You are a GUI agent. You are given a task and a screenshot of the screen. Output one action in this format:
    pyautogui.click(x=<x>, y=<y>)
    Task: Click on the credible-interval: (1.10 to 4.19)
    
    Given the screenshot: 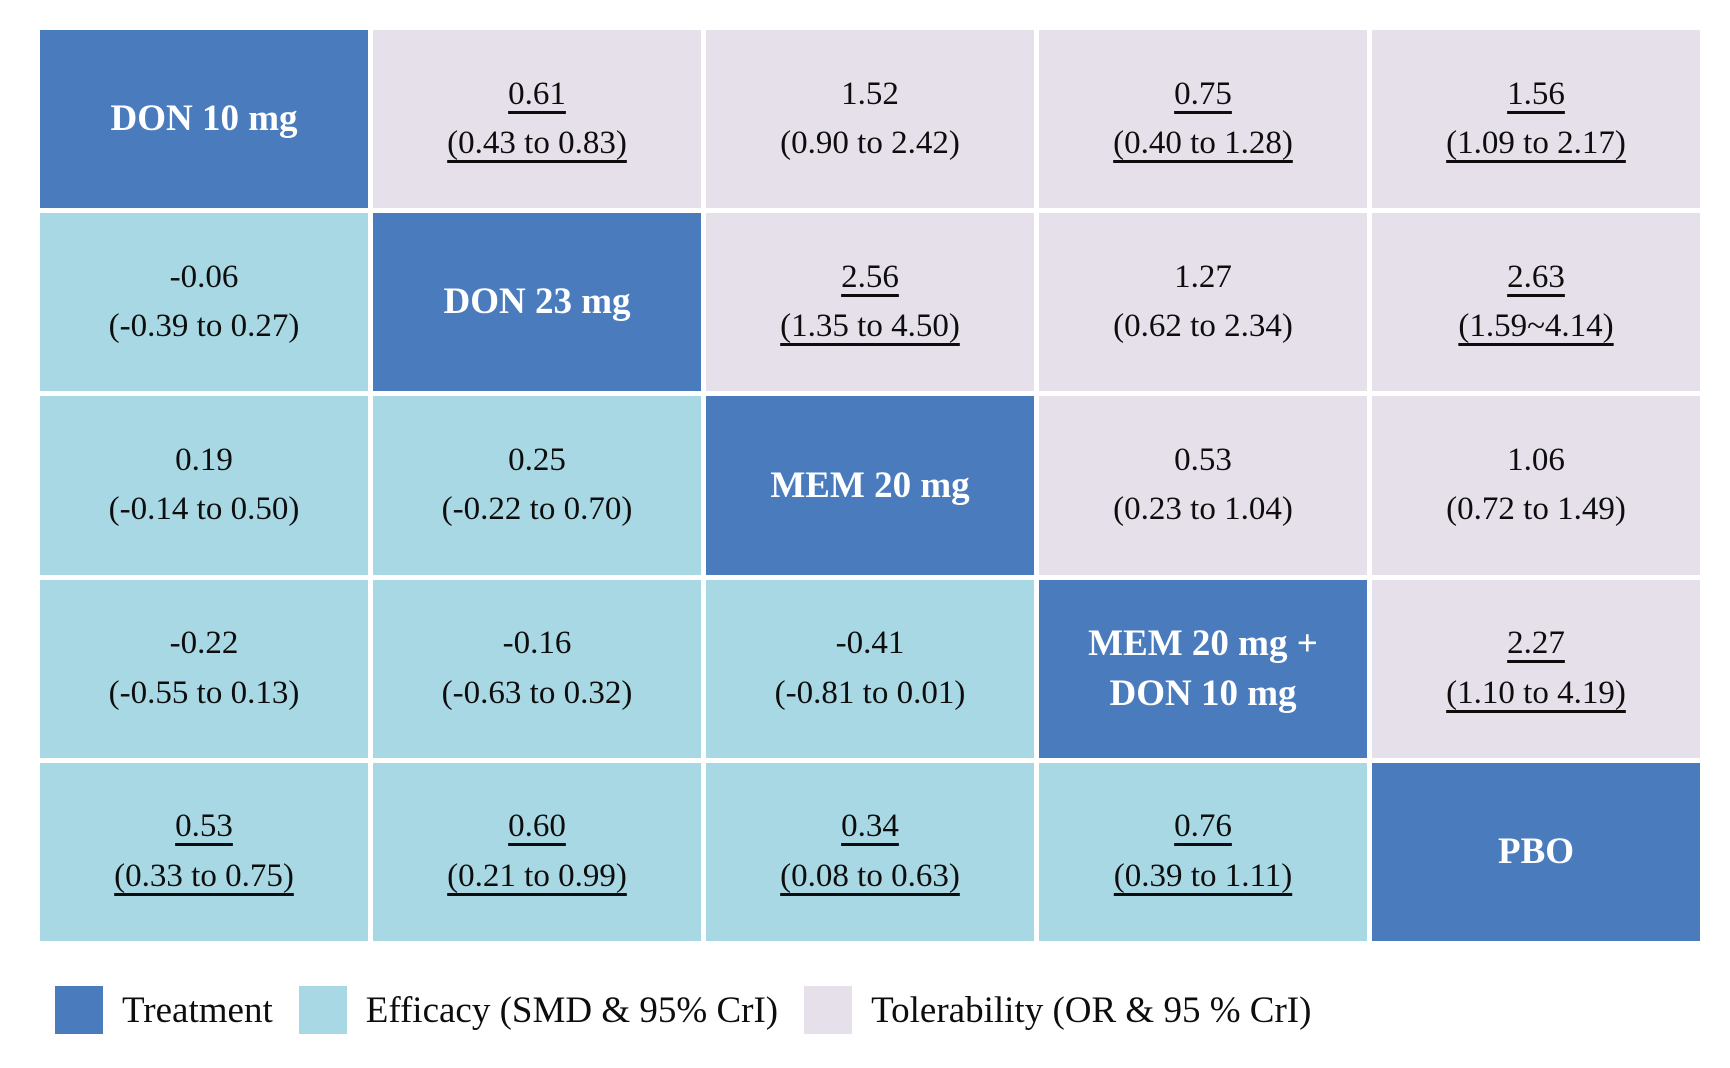 What is the action you would take?
    pyautogui.click(x=1536, y=692)
    